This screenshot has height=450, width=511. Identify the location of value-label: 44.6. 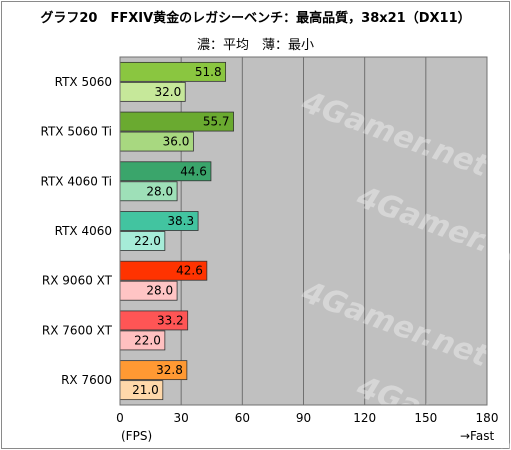
(193, 171).